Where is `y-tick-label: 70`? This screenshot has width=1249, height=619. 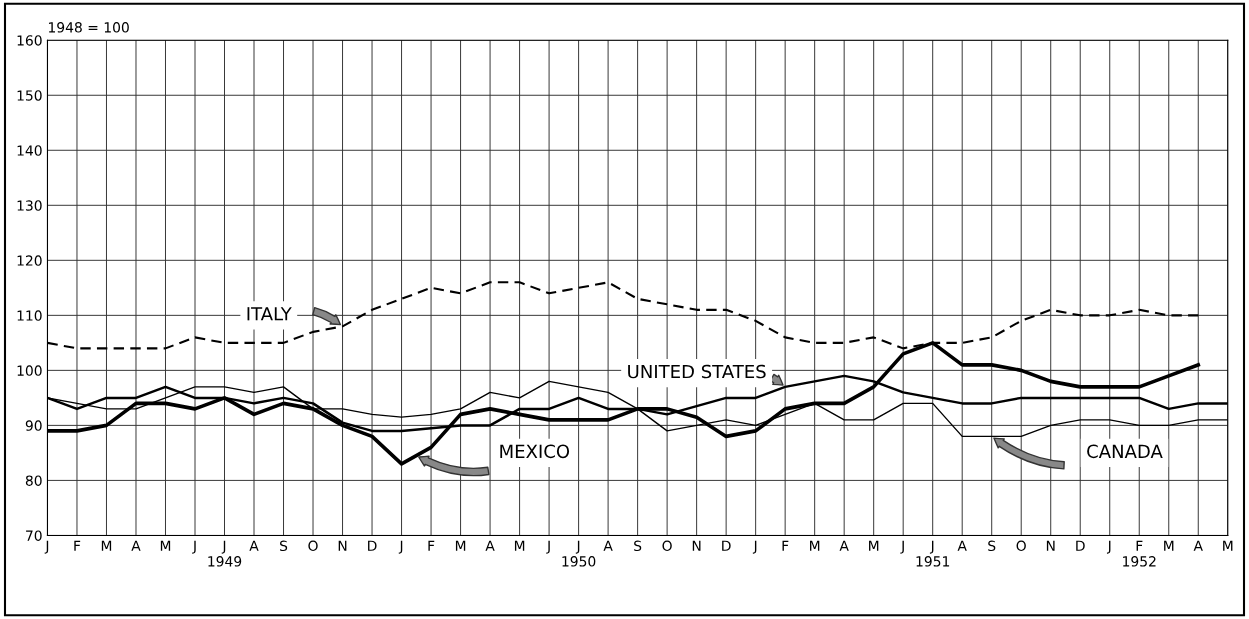
y-tick-label: 70 is located at coordinates (34, 535).